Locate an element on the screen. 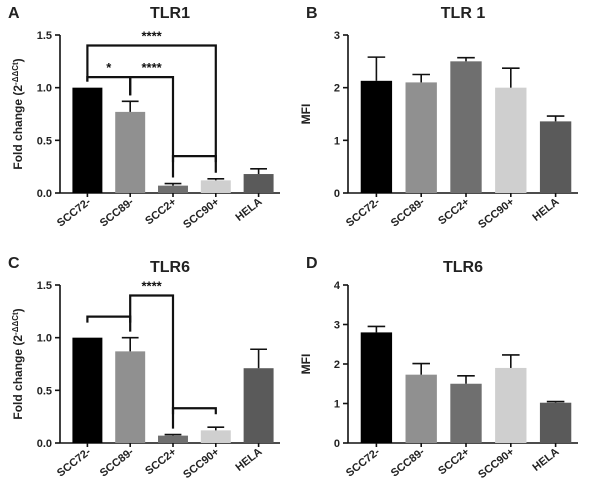 The width and height of the screenshot is (600, 494). panel-letter: A is located at coordinates (14, 13).